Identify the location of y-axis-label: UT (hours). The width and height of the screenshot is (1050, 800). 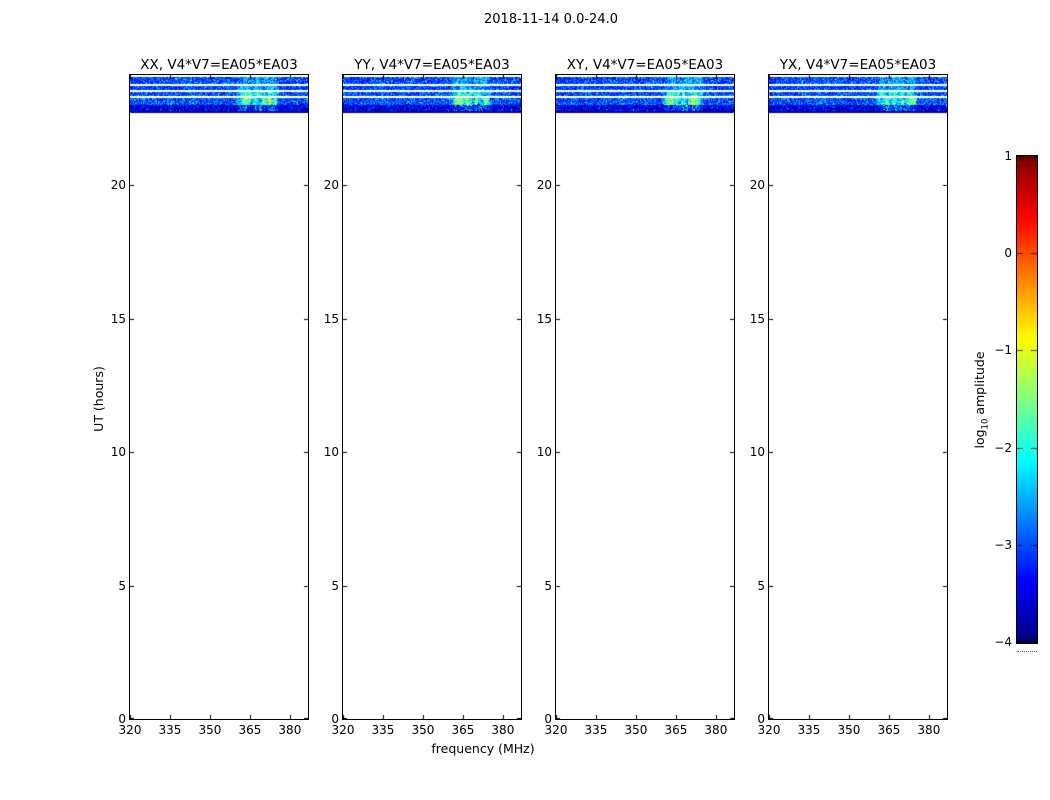
(98, 399).